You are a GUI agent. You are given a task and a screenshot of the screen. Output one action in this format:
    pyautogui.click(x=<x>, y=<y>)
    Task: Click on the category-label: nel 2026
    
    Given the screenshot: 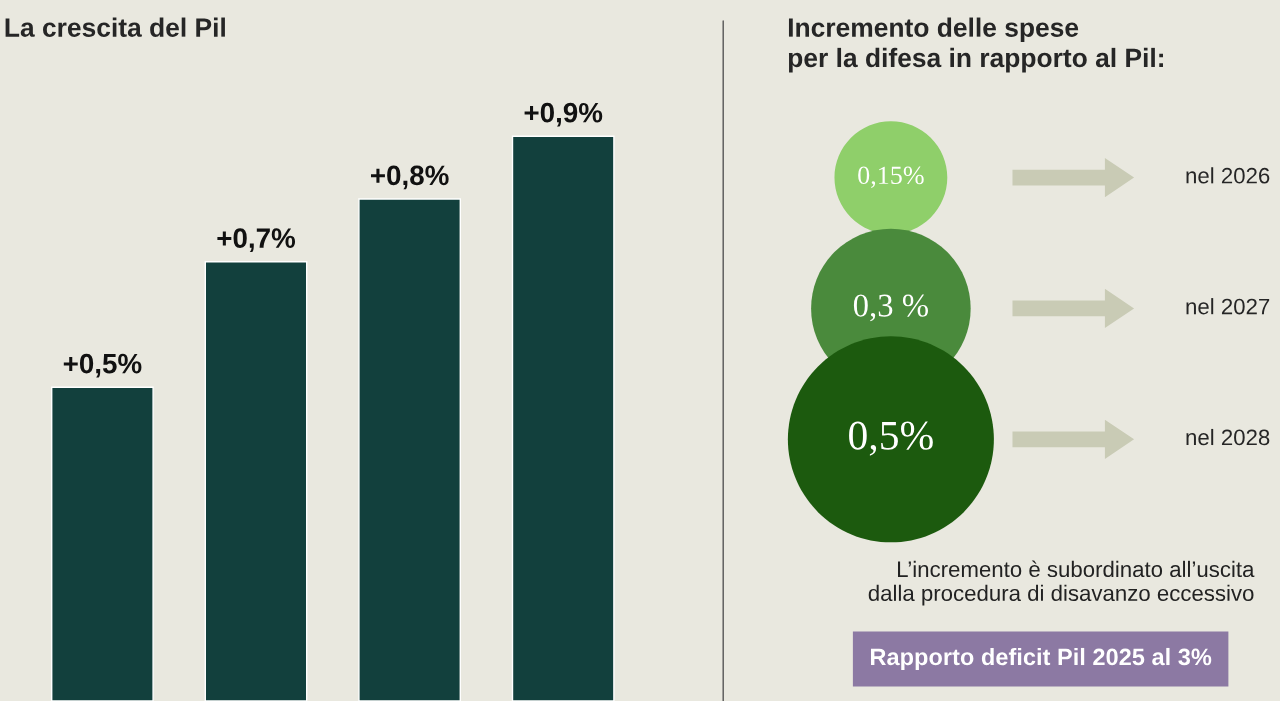 What is the action you would take?
    pyautogui.click(x=1228, y=175)
    